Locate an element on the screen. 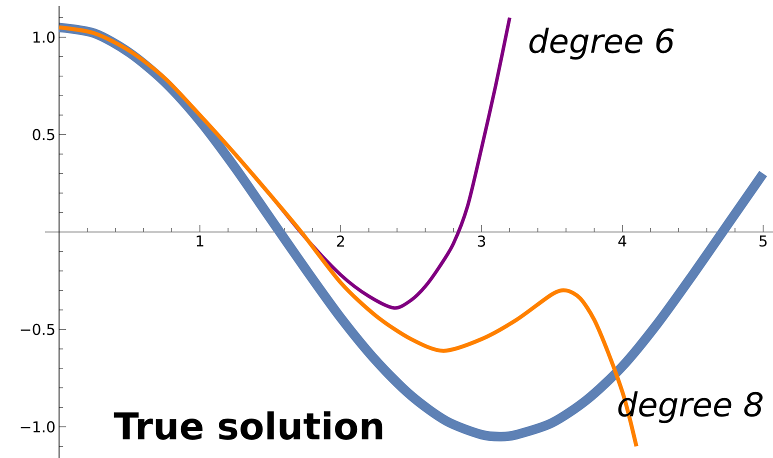 Image resolution: width=773 pixels, height=458 pixels. y-tick-label: 1.0 is located at coordinates (44, 37).